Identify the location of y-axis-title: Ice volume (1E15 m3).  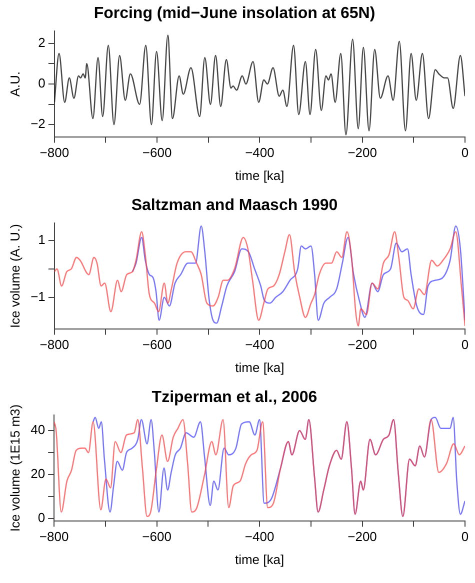
(14, 468).